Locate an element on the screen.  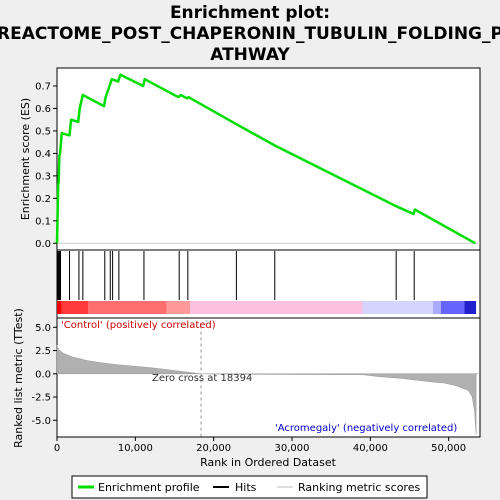
legend-box is located at coordinates (249, 487).